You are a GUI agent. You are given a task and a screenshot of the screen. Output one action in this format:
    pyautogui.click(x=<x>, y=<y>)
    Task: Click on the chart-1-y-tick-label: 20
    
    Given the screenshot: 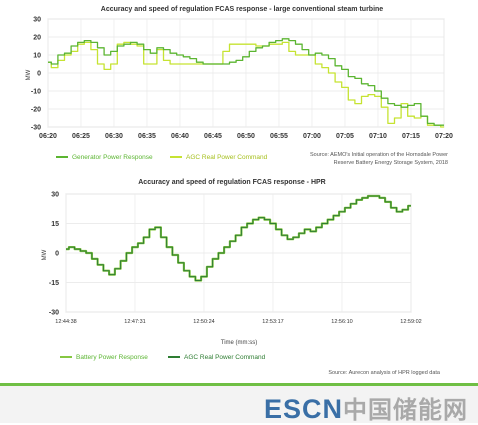 What is the action you would take?
    pyautogui.click(x=37, y=38)
    